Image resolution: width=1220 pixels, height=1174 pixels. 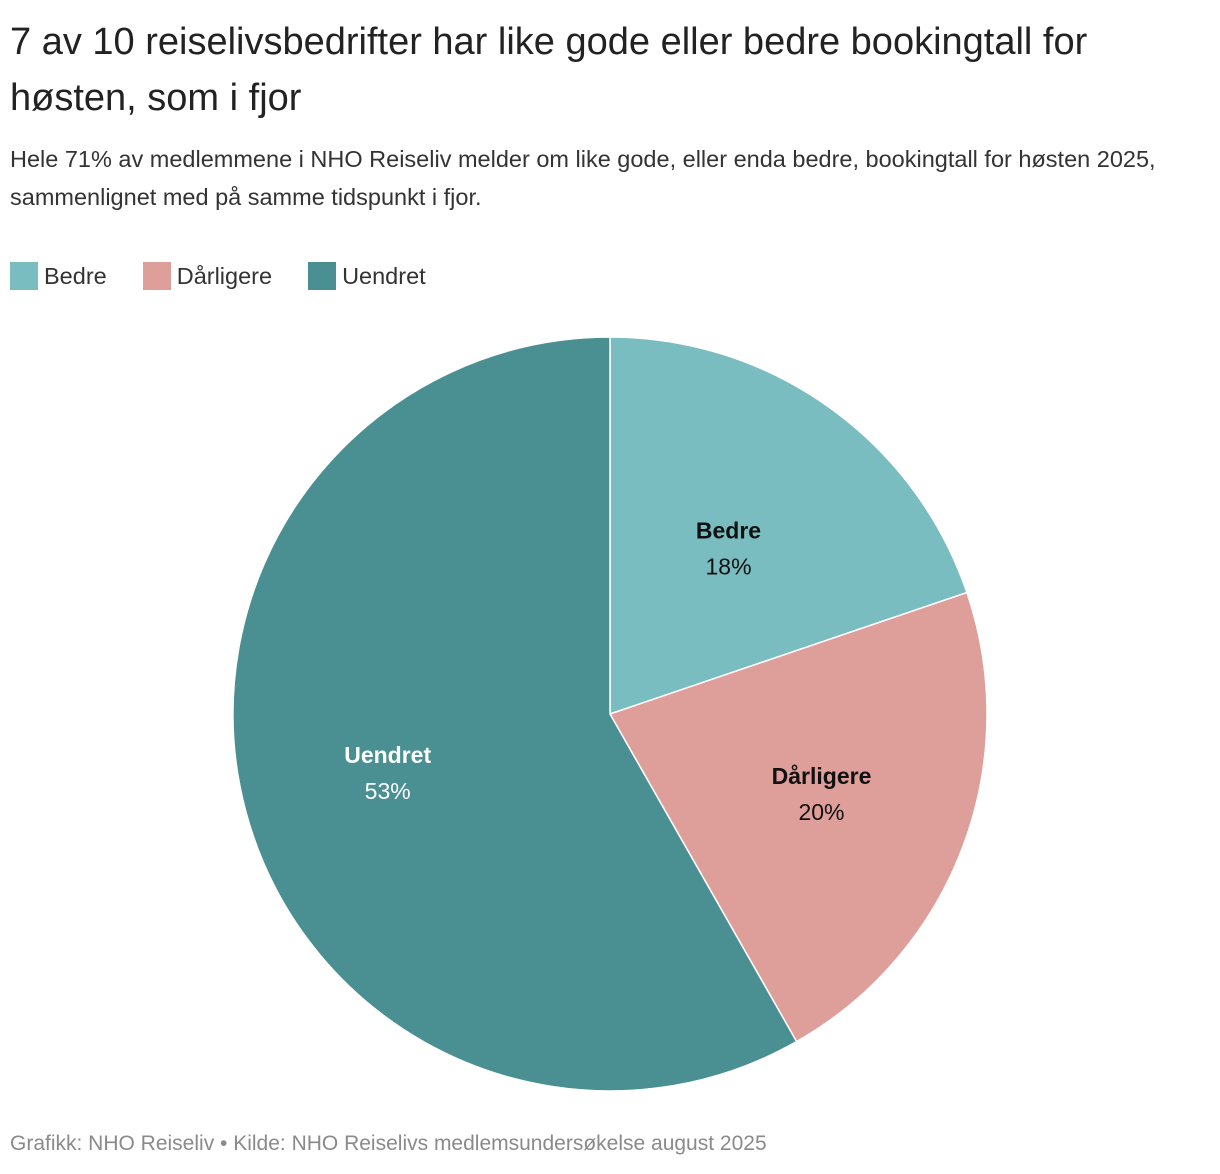 What do you see at coordinates (24, 276) in the screenshot?
I see `legend-swatch-bedre` at bounding box center [24, 276].